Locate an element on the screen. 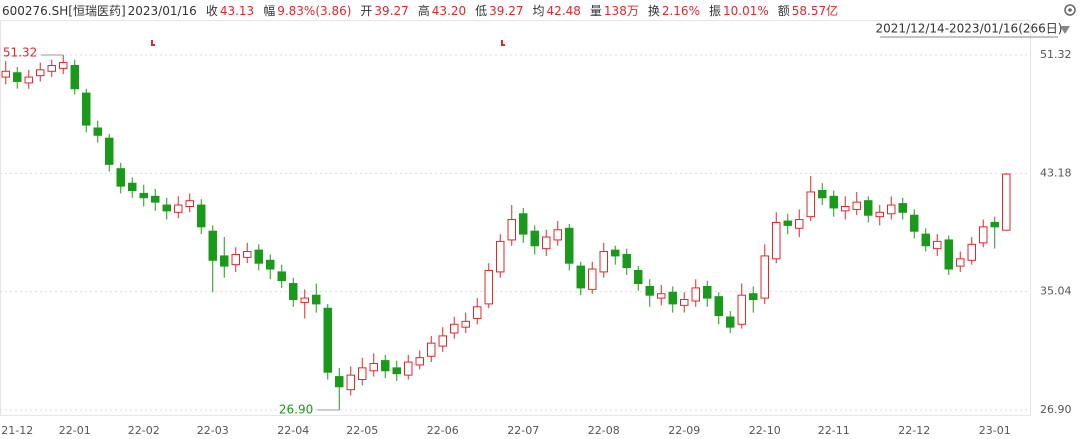 Image resolution: width=1080 pixels, height=439 pixels. quote-label: 振 is located at coordinates (714, 11).